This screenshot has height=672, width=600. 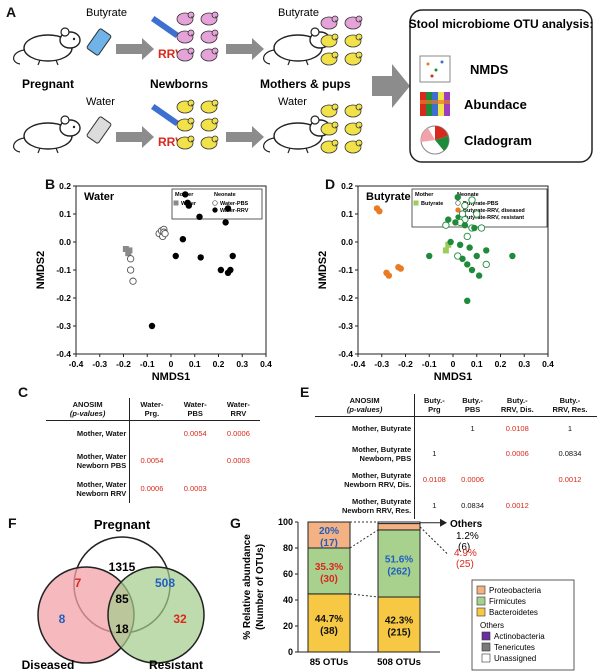 What do you see at coordinates (365, 428) in the screenshot?
I see `table-row-header: Mother, Butyrate` at bounding box center [365, 428].